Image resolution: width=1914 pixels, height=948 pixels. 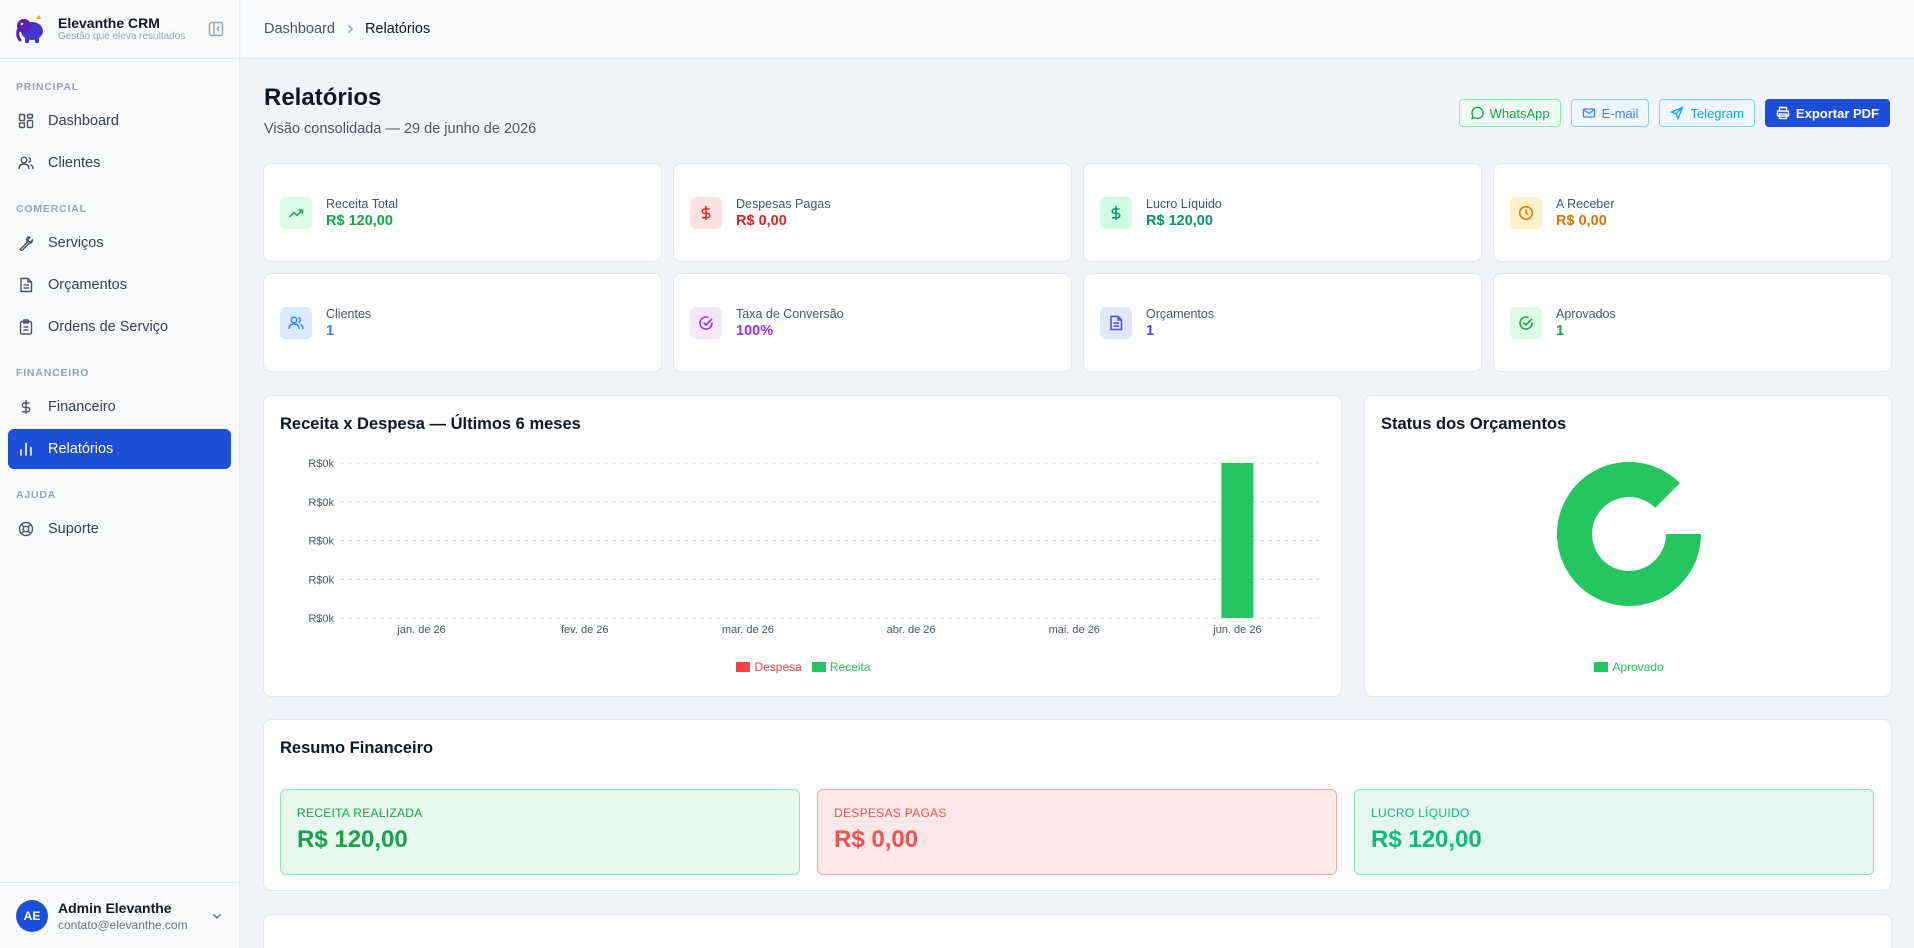 I want to click on sidebar-collapse-icon, so click(x=216, y=29).